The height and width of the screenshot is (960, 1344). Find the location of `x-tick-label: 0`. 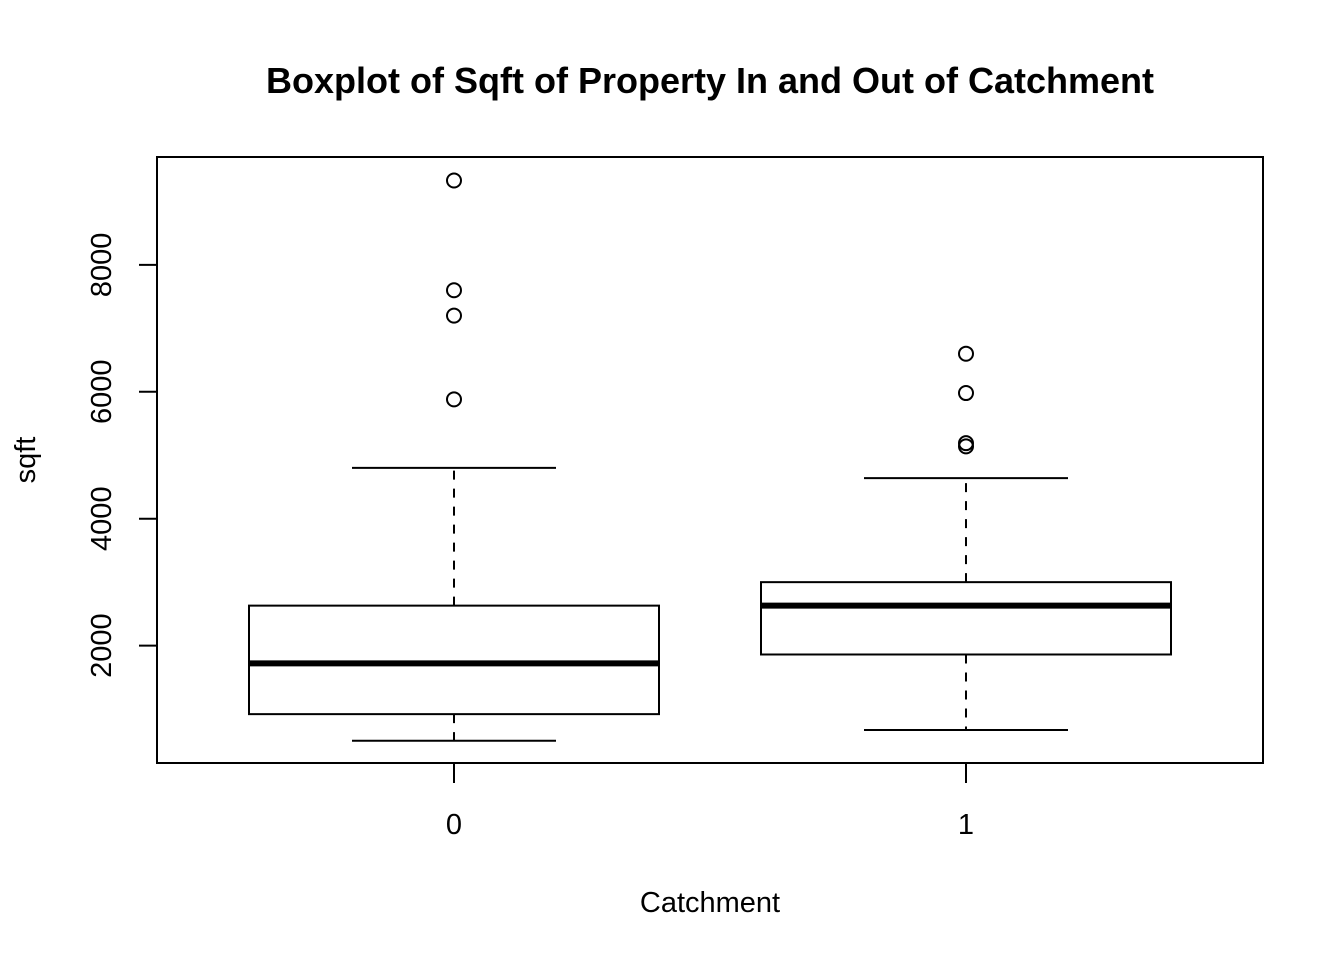

x-tick-label: 0 is located at coordinates (454, 825).